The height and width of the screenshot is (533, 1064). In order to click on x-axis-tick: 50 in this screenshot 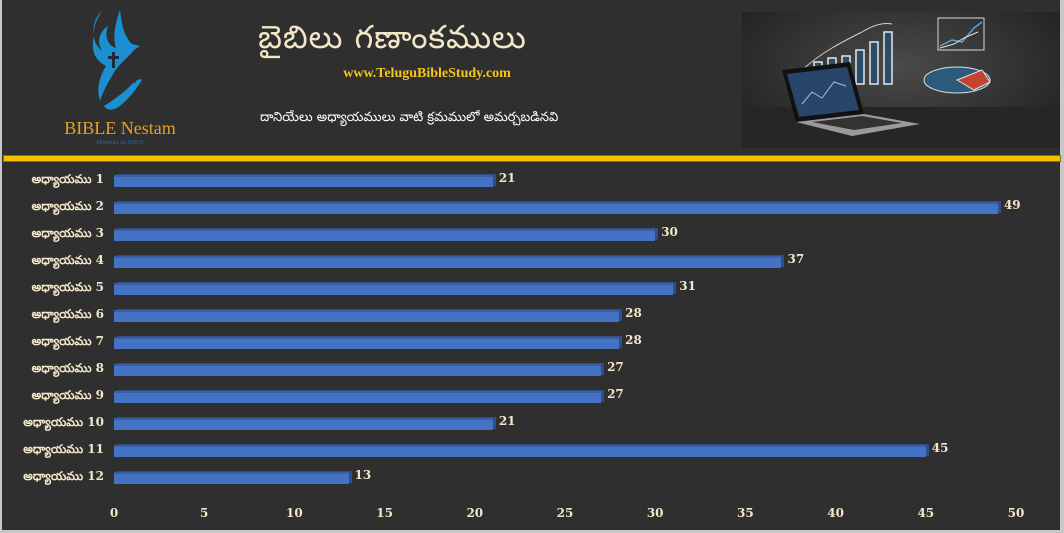, I will do `click(1016, 513)`.